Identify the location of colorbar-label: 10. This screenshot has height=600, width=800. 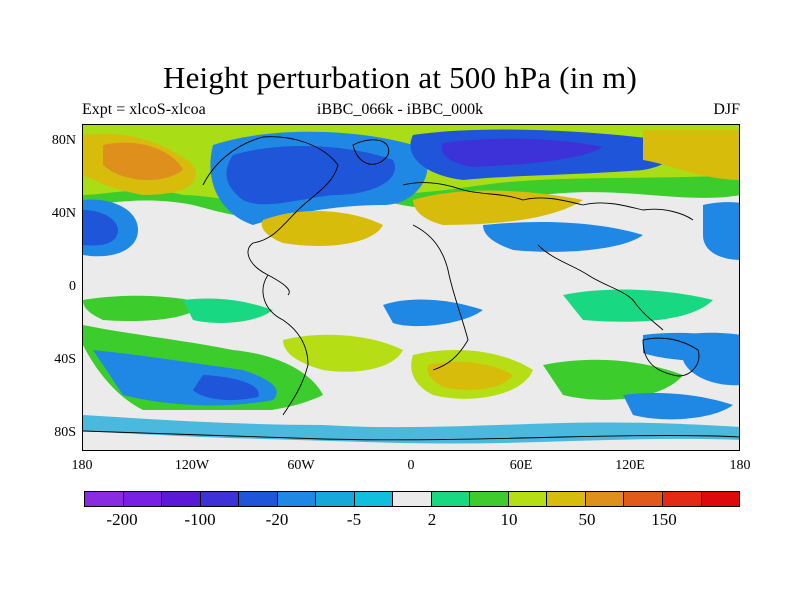
(509, 519).